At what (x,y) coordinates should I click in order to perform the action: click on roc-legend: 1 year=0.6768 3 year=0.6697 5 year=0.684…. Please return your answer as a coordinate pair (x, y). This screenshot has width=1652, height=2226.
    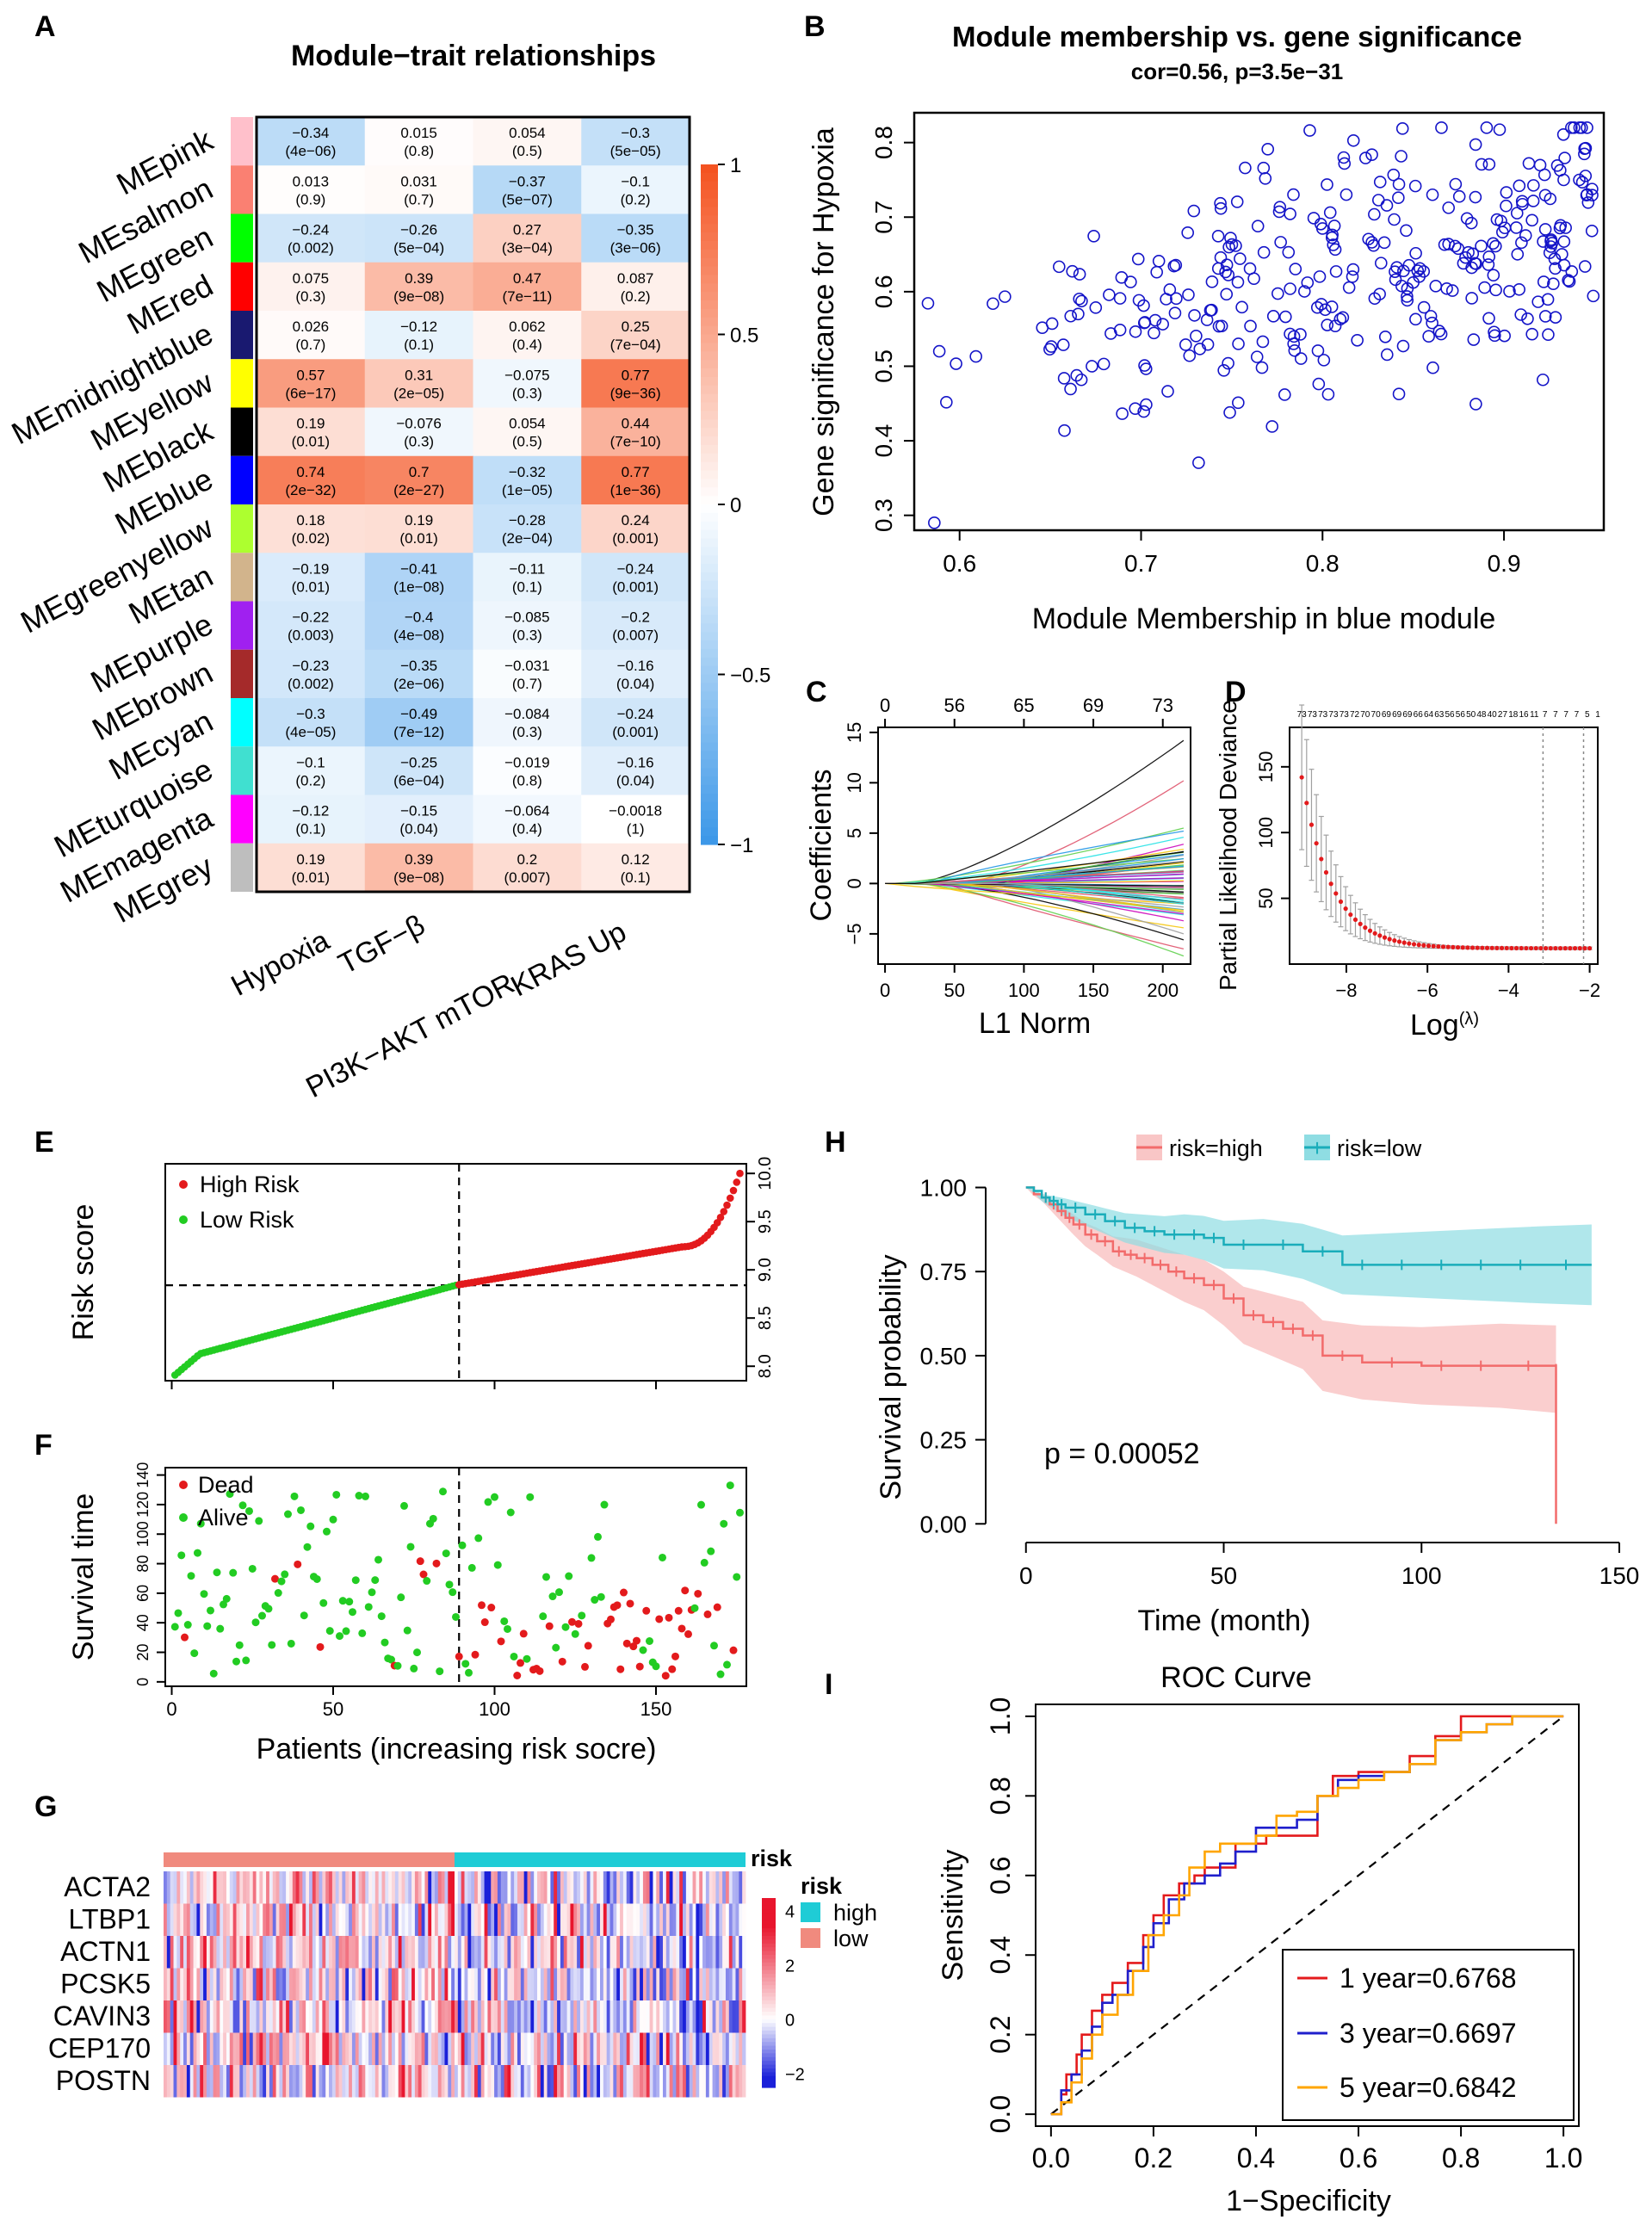
    Looking at the image, I should click on (1429, 2035).